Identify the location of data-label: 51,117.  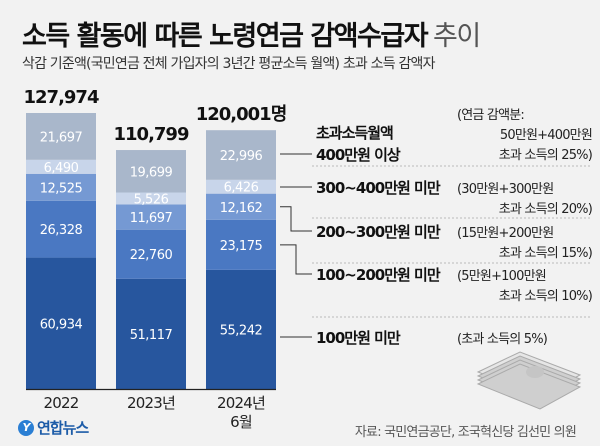
(151, 335).